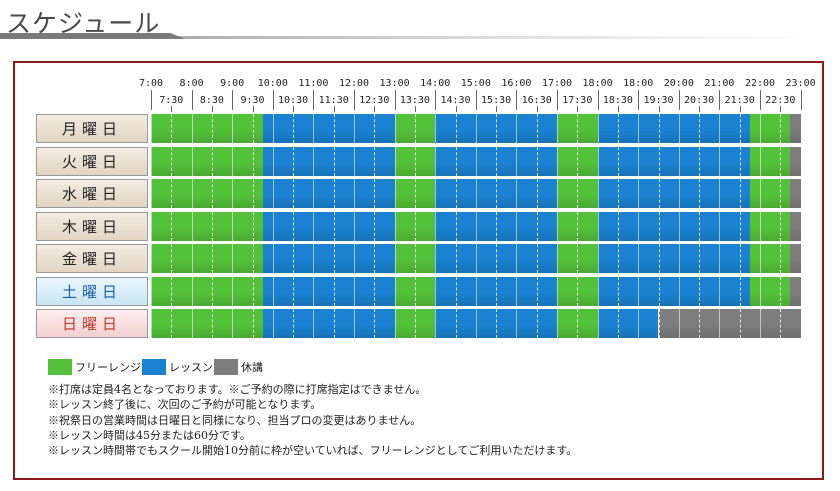 This screenshot has height=491, width=840. I want to click on hour-tick-label: 12:00, so click(354, 83).